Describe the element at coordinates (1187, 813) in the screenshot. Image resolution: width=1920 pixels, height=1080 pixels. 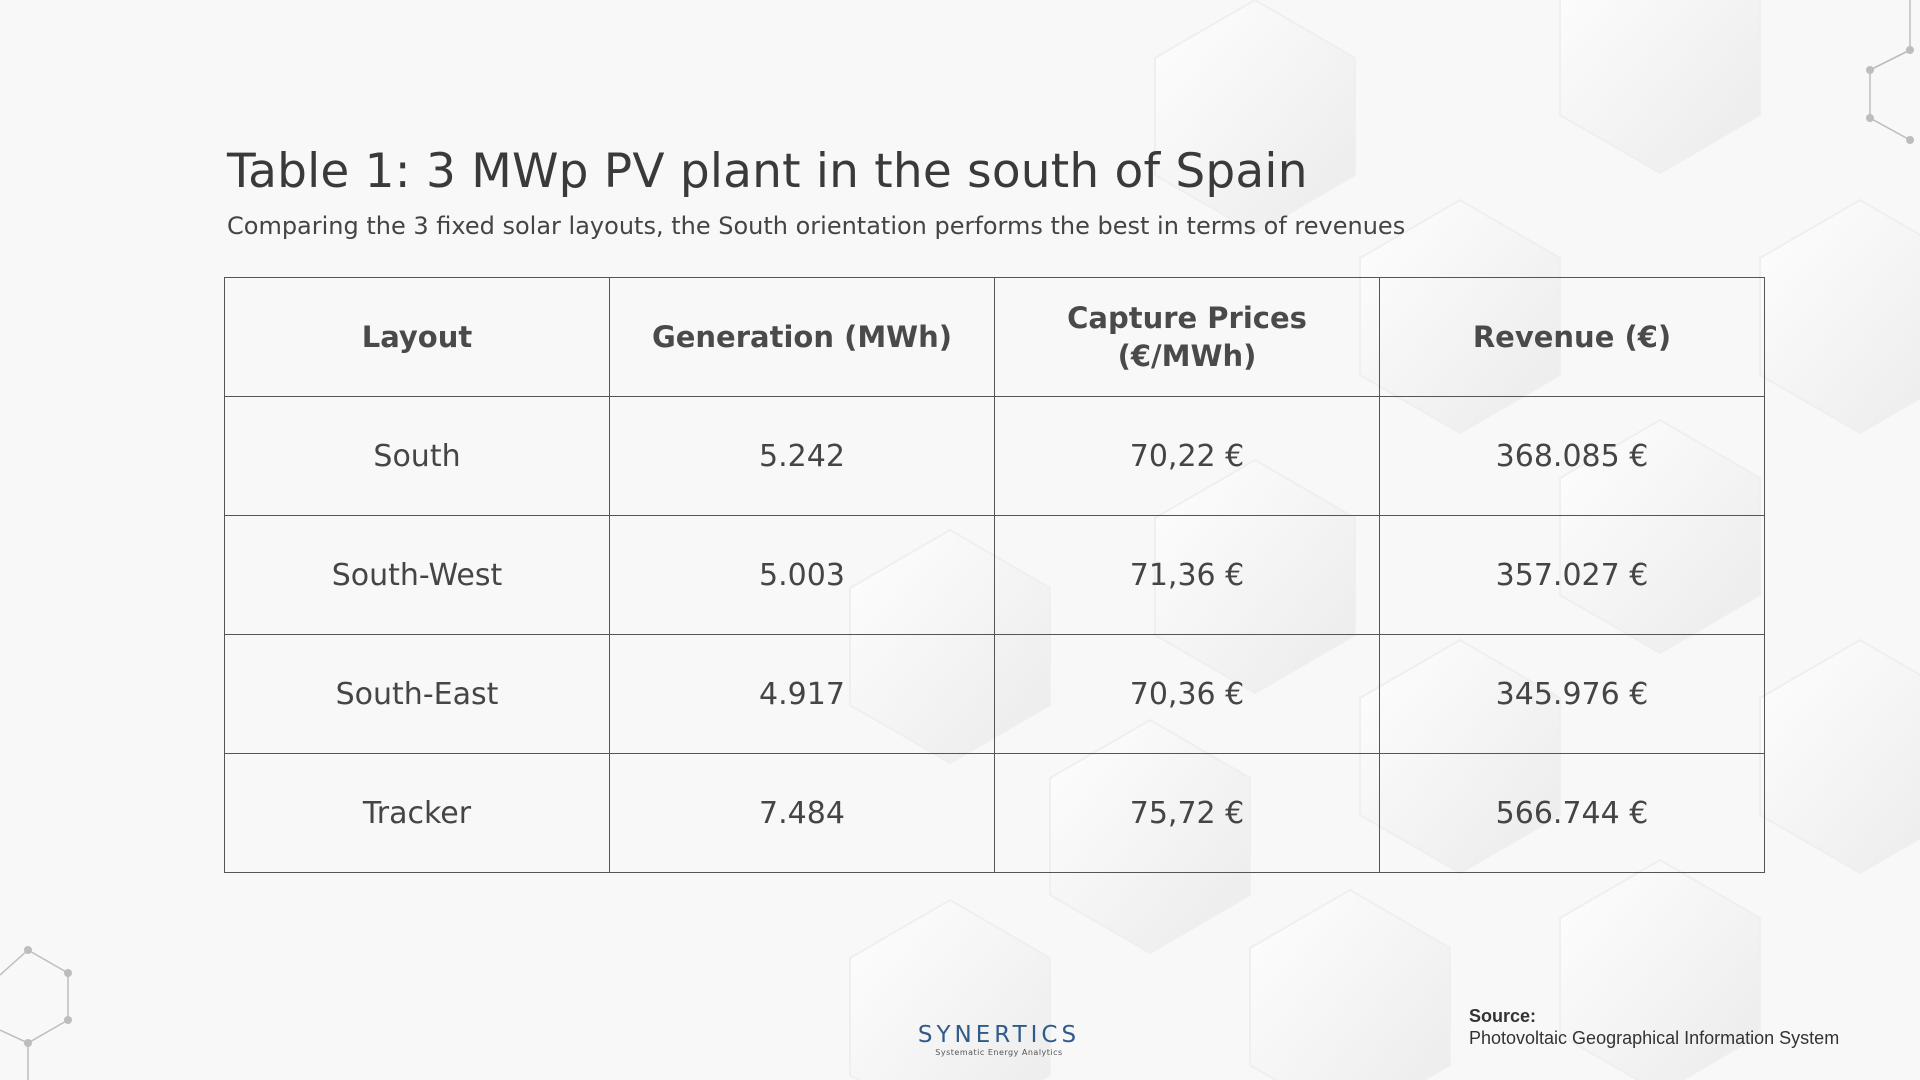
I see `cell-capture-price: 75,72 €` at that location.